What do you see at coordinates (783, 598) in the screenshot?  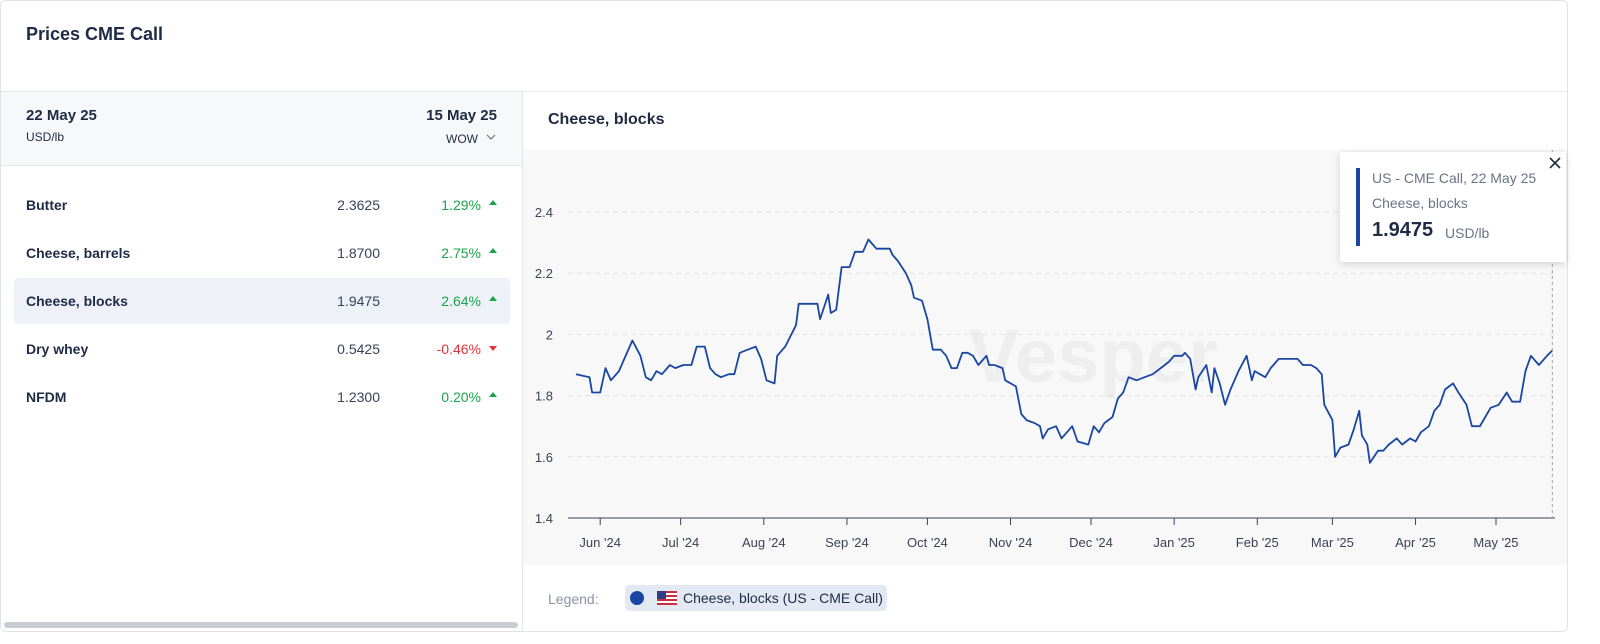 I see `legend-text: Cheese, blocks (US - CME Call)` at bounding box center [783, 598].